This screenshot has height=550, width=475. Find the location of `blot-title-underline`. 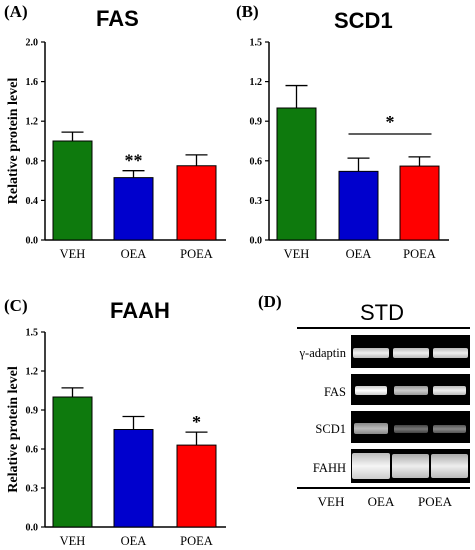

blot-title-underline is located at coordinates (383, 328).